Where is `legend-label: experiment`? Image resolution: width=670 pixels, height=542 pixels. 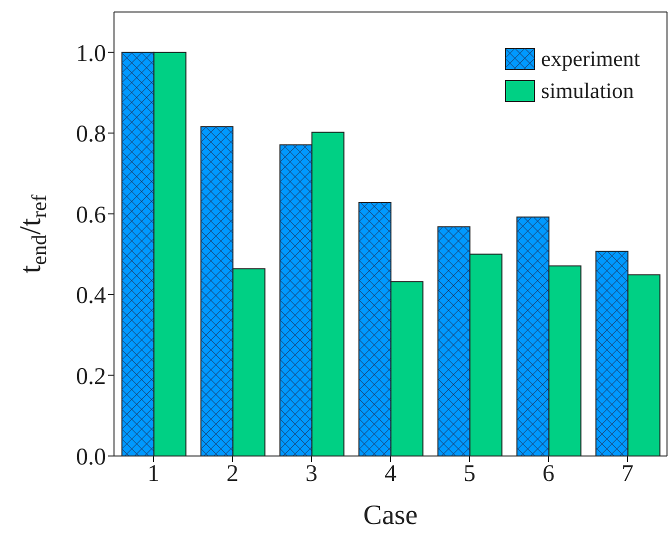 legend-label: experiment is located at coordinates (590, 59).